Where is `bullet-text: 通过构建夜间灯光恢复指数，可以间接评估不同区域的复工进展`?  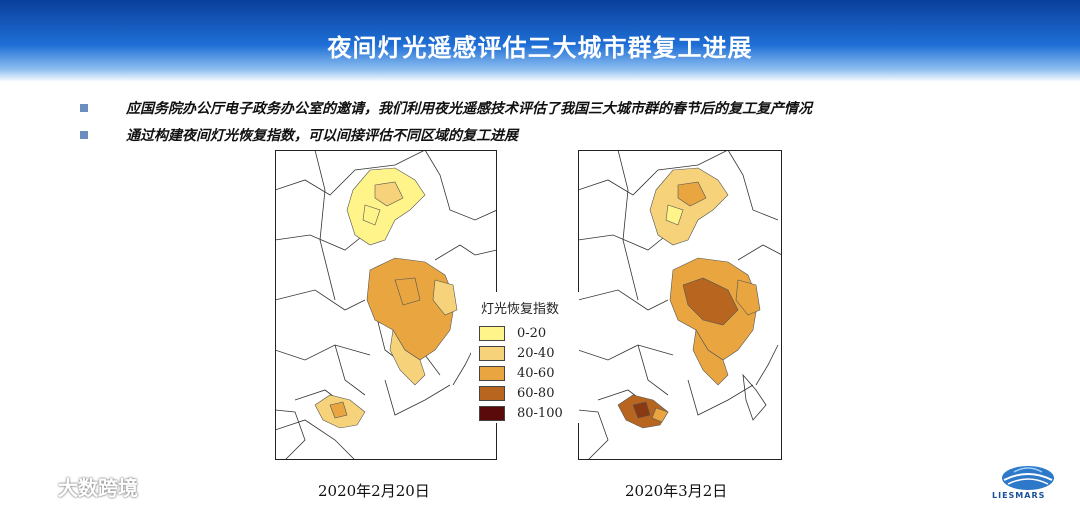 bullet-text: 通过构建夜间灯光恢复指数，可以间接评估不同区域的复工进展 is located at coordinates (322, 135).